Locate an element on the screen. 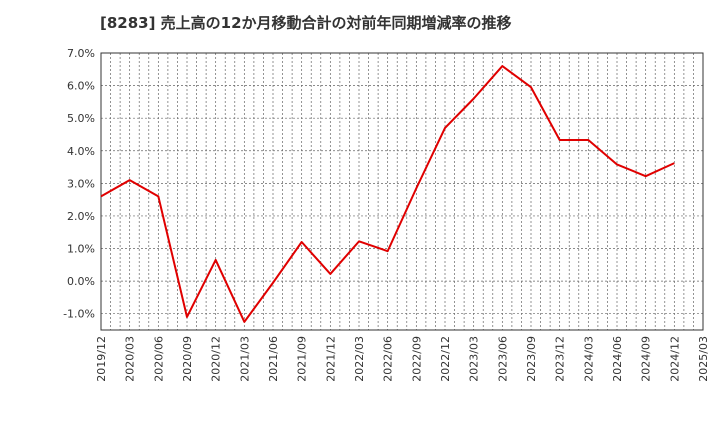 This screenshot has width=720, height=440. x-tick-label: 2022/09 is located at coordinates (416, 359).